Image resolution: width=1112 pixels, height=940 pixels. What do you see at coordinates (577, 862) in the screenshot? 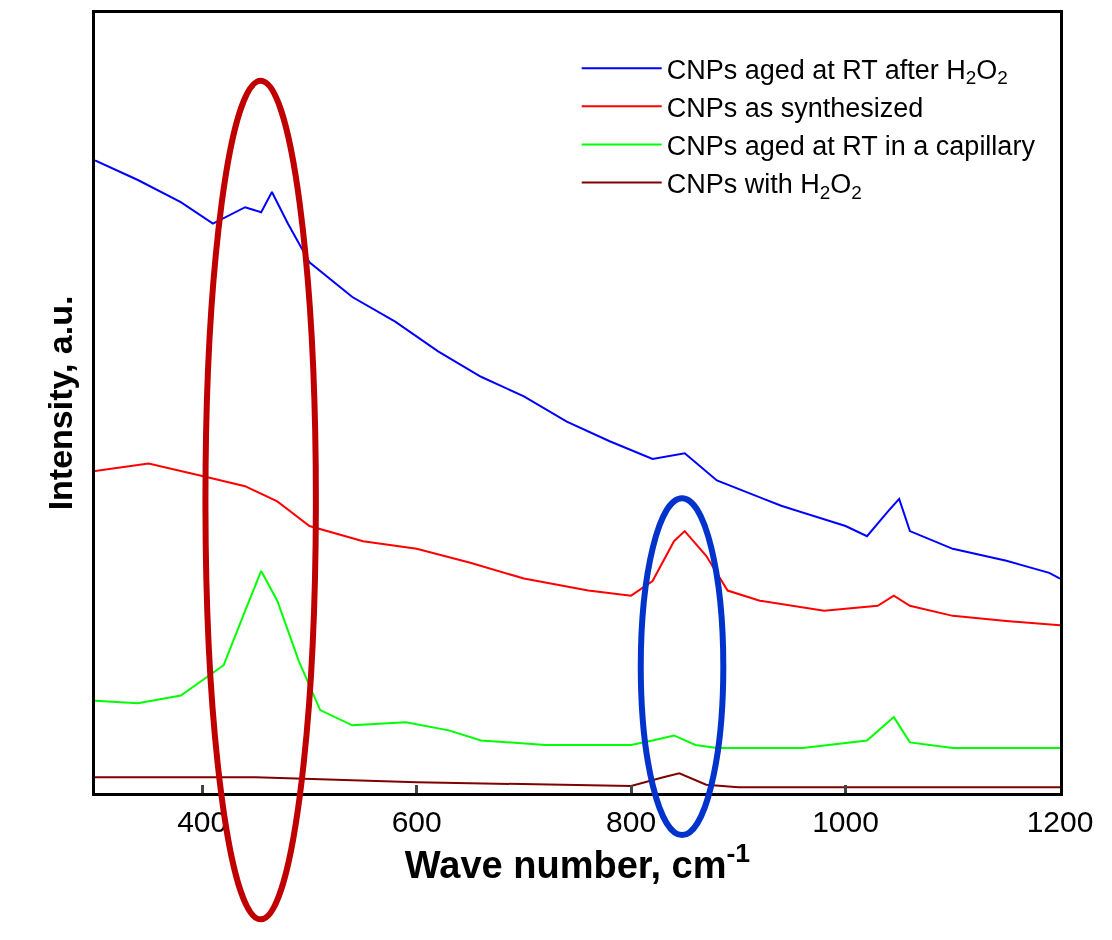
I see `x-axis-title: Wave number, cm$^{-1}$` at bounding box center [577, 862].